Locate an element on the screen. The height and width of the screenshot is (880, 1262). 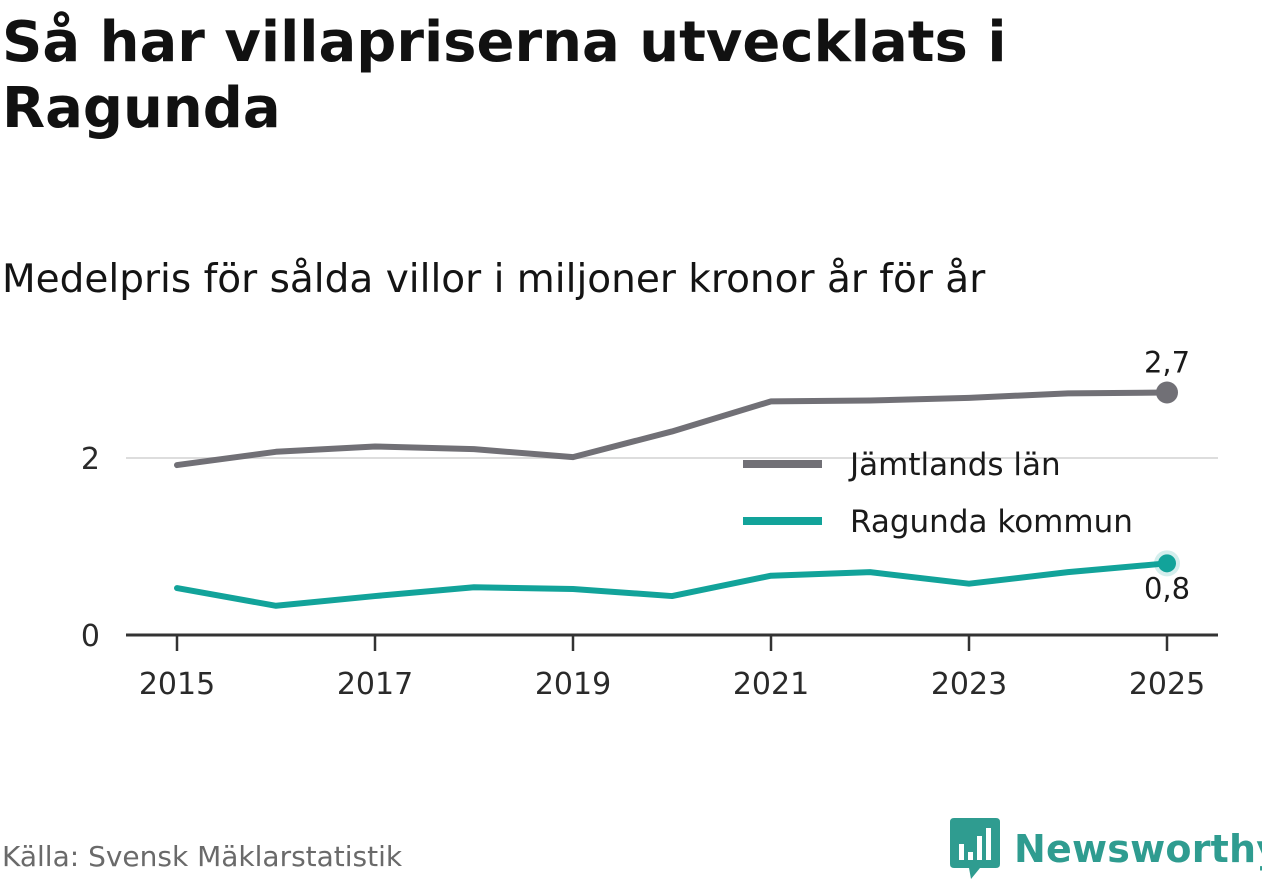
source-note: Källa: Svensk Mäklarstatistik is located at coordinates (202, 856).